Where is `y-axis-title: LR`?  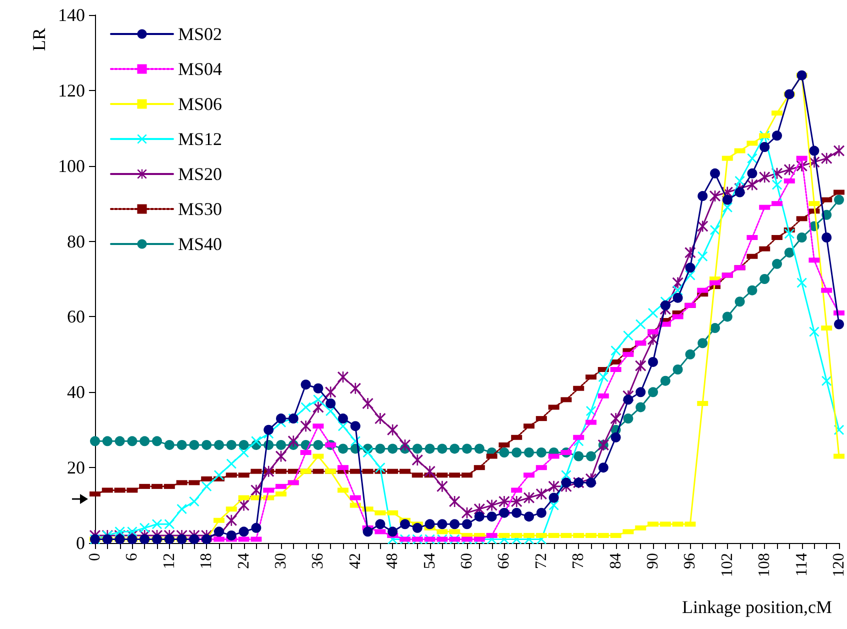 y-axis-title: LR is located at coordinates (39, 39).